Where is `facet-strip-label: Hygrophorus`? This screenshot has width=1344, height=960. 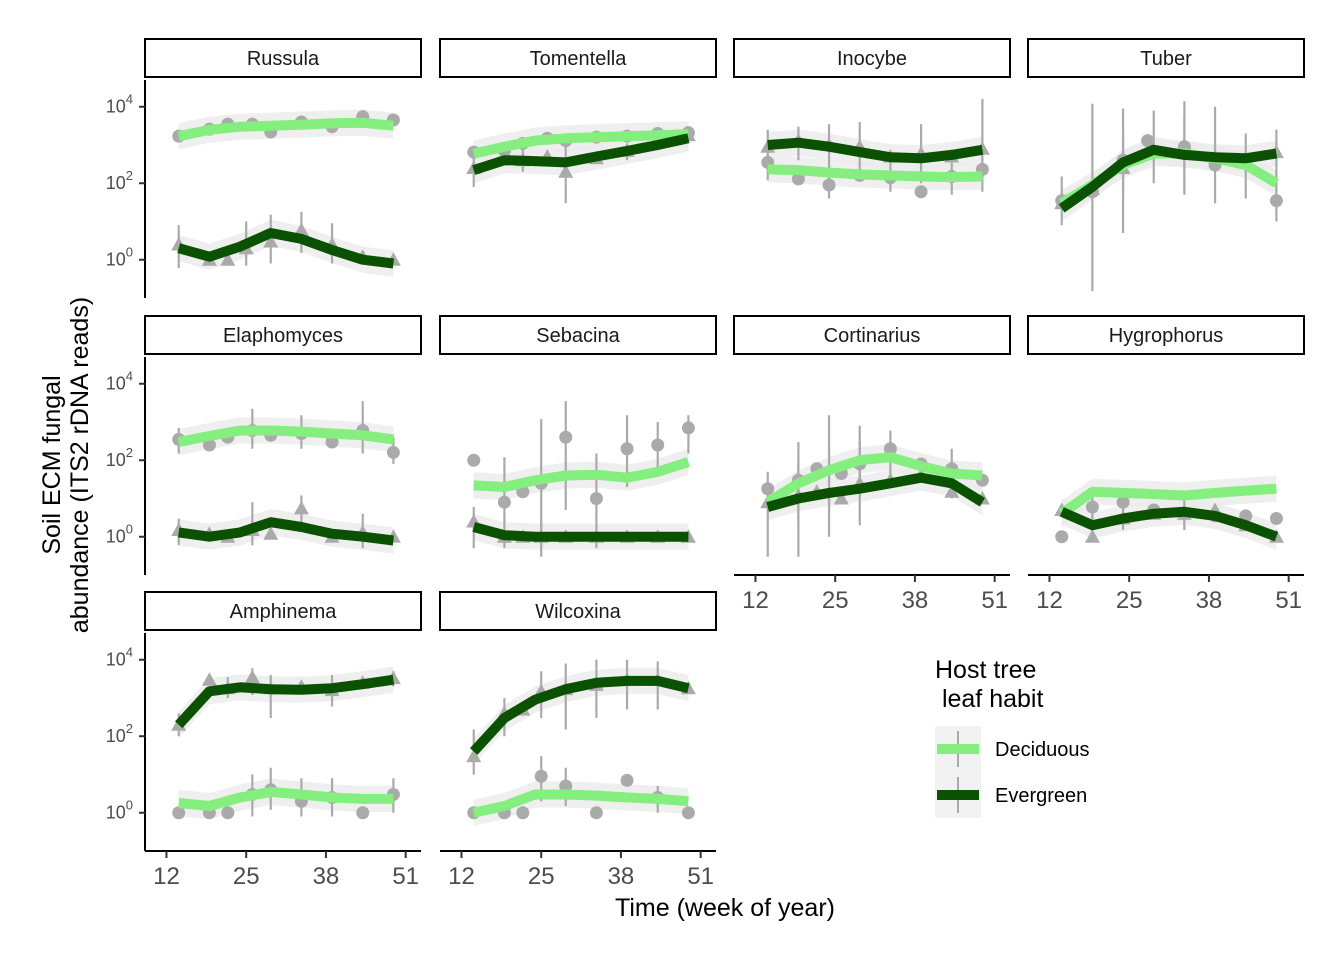 facet-strip-label: Hygrophorus is located at coordinates (1166, 336).